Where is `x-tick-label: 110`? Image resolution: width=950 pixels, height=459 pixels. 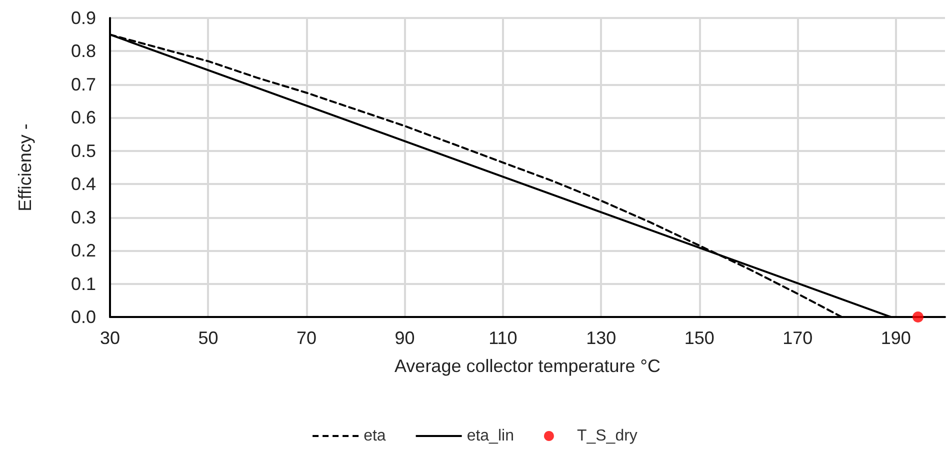
x-tick-label: 110 is located at coordinates (503, 338).